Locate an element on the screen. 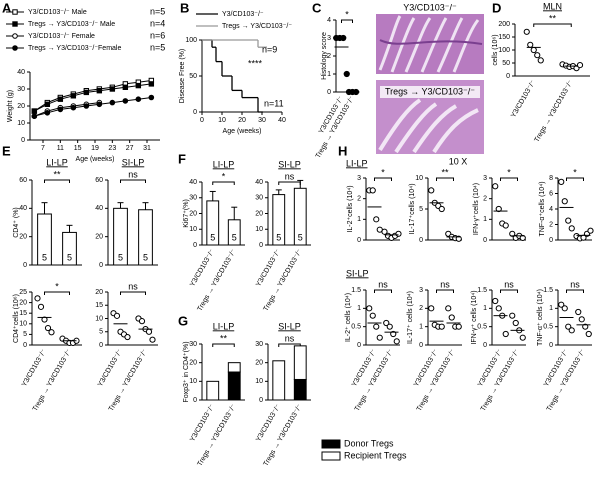 The image size is (600, 484). panel-letter: E is located at coordinates (6, 150).